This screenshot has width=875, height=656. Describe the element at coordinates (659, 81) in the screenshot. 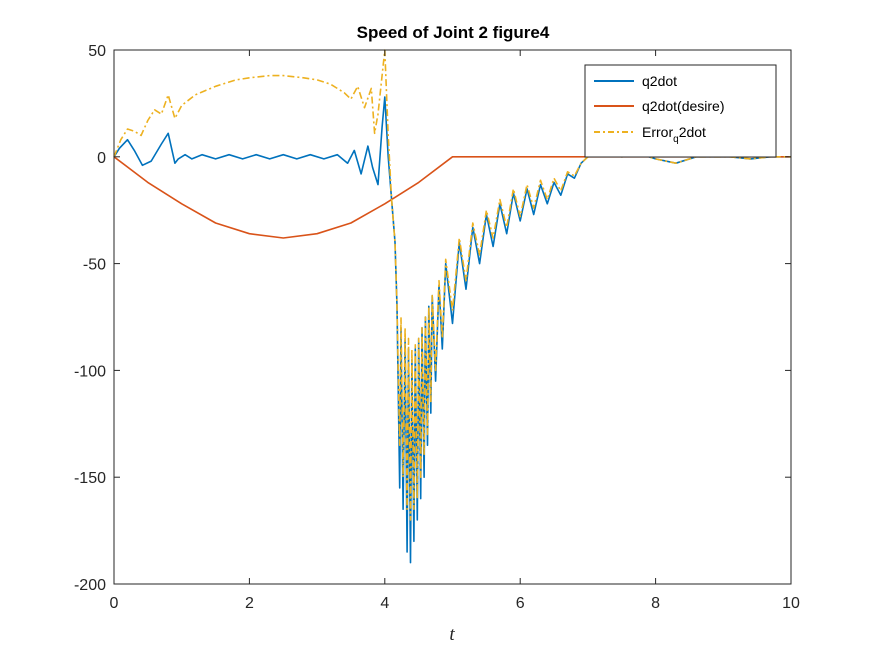

I see `legend-label-q2dot: q2dot` at that location.